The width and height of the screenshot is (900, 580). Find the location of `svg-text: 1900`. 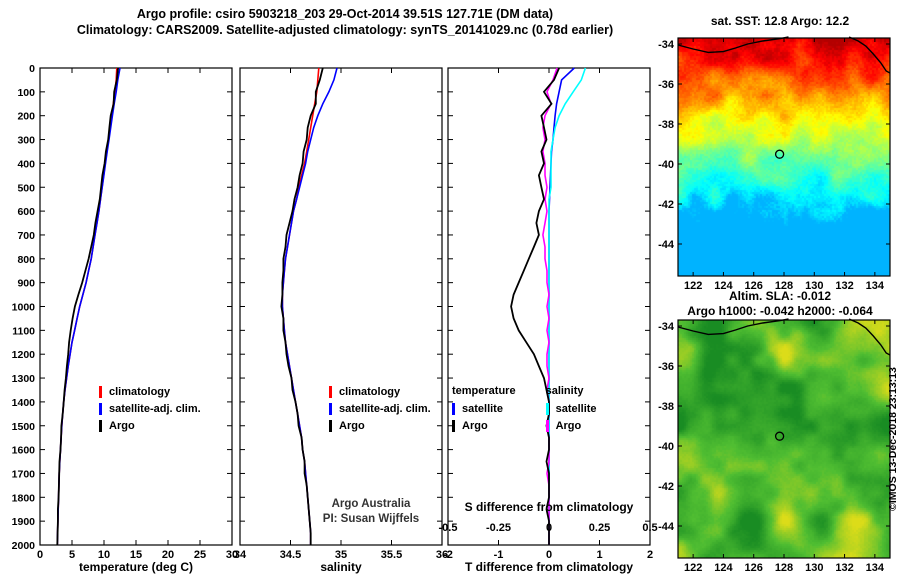

svg-text: 1900 is located at coordinates (24, 522).